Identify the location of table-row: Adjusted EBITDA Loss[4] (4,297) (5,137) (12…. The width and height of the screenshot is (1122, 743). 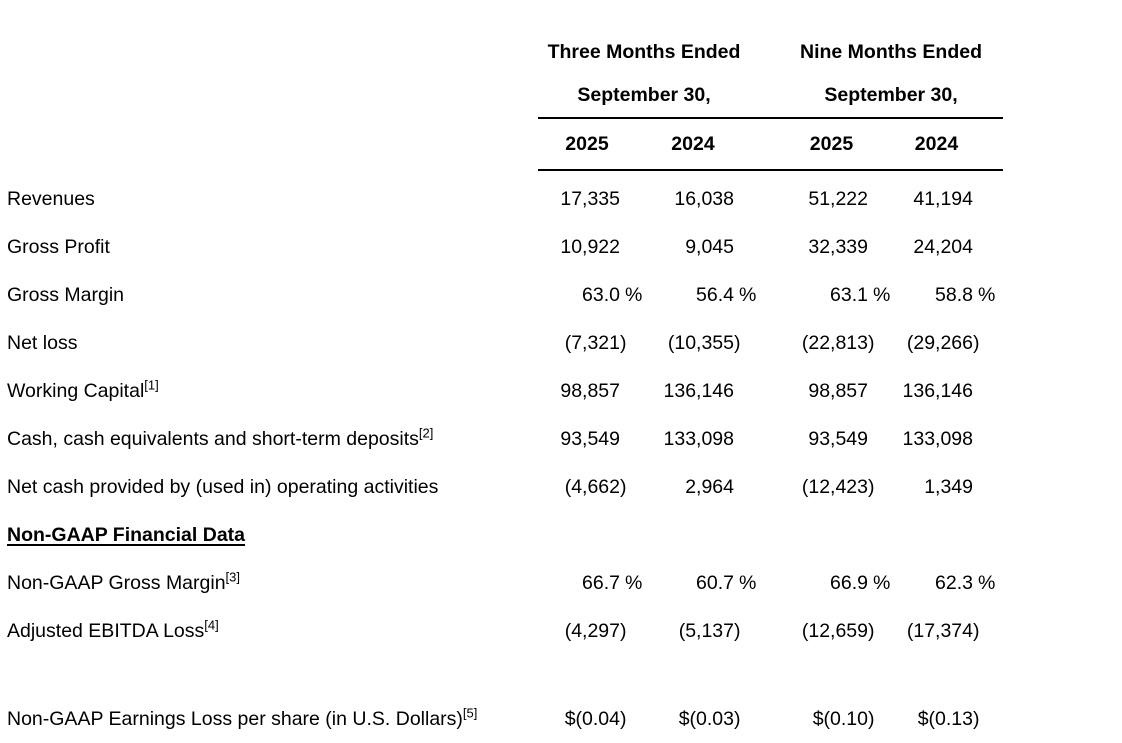
(561, 631).